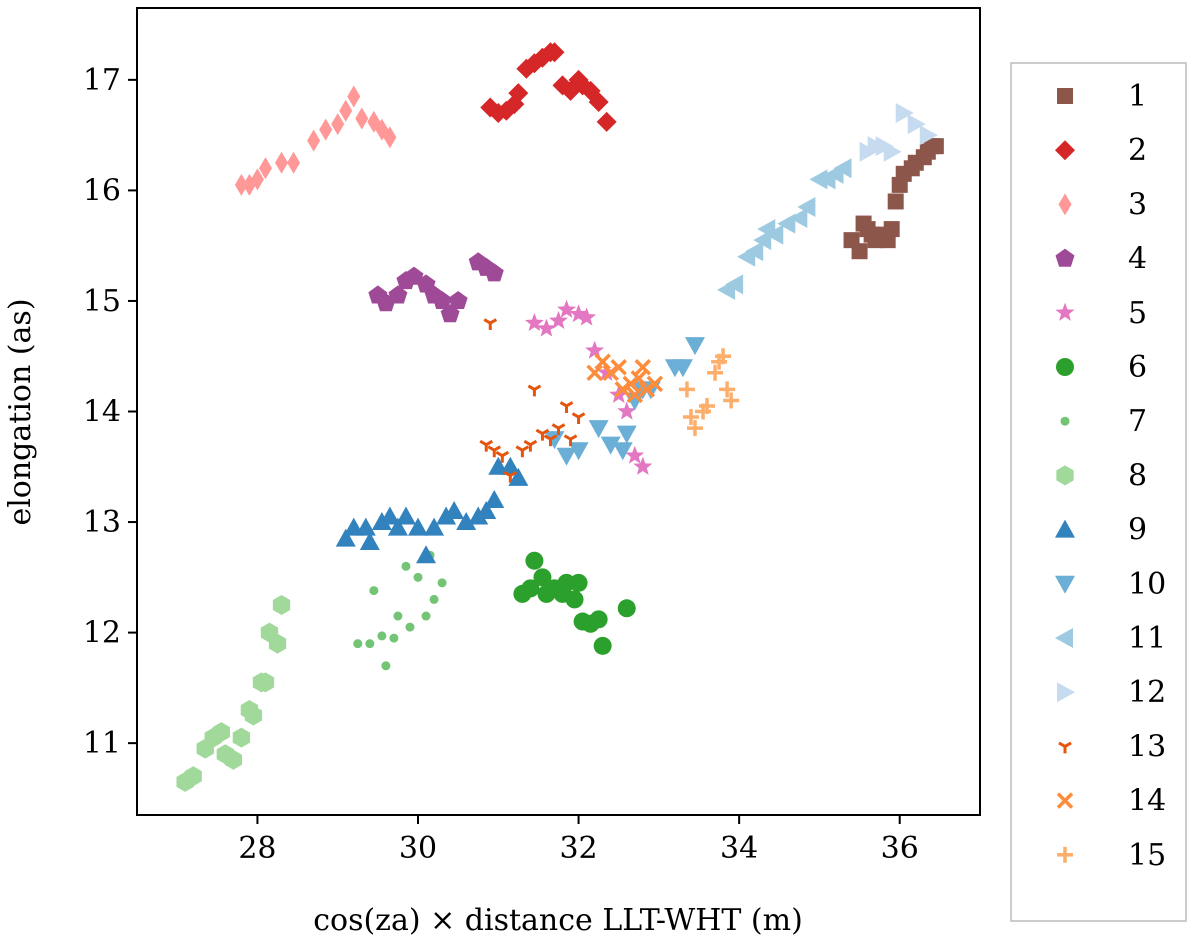 This screenshot has height=947, width=1200. I want to click on legend-label-9: 9, so click(1137, 530).